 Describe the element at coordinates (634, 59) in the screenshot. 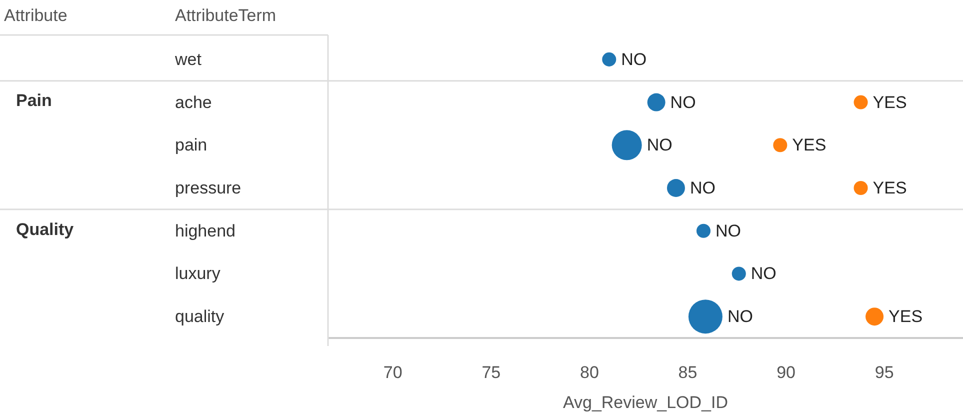

I see `series-label: NO` at that location.